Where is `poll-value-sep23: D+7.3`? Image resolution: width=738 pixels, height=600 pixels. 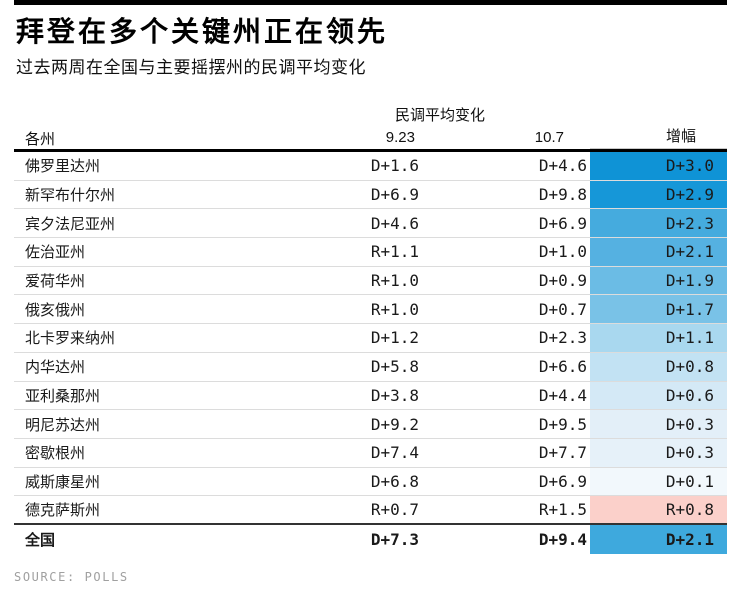 poll-value-sep23: D+7.3 is located at coordinates (394, 539).